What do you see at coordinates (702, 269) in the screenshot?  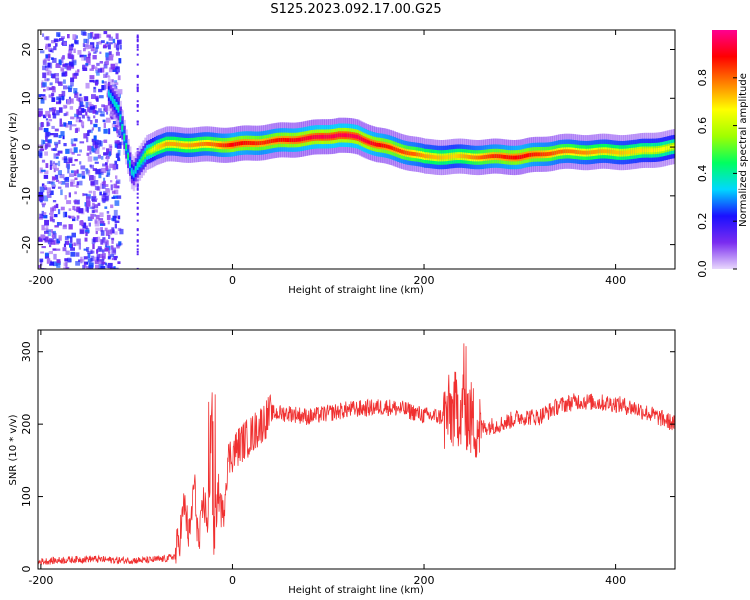 I see `colorbar-tick-label: 0.0` at bounding box center [702, 269].